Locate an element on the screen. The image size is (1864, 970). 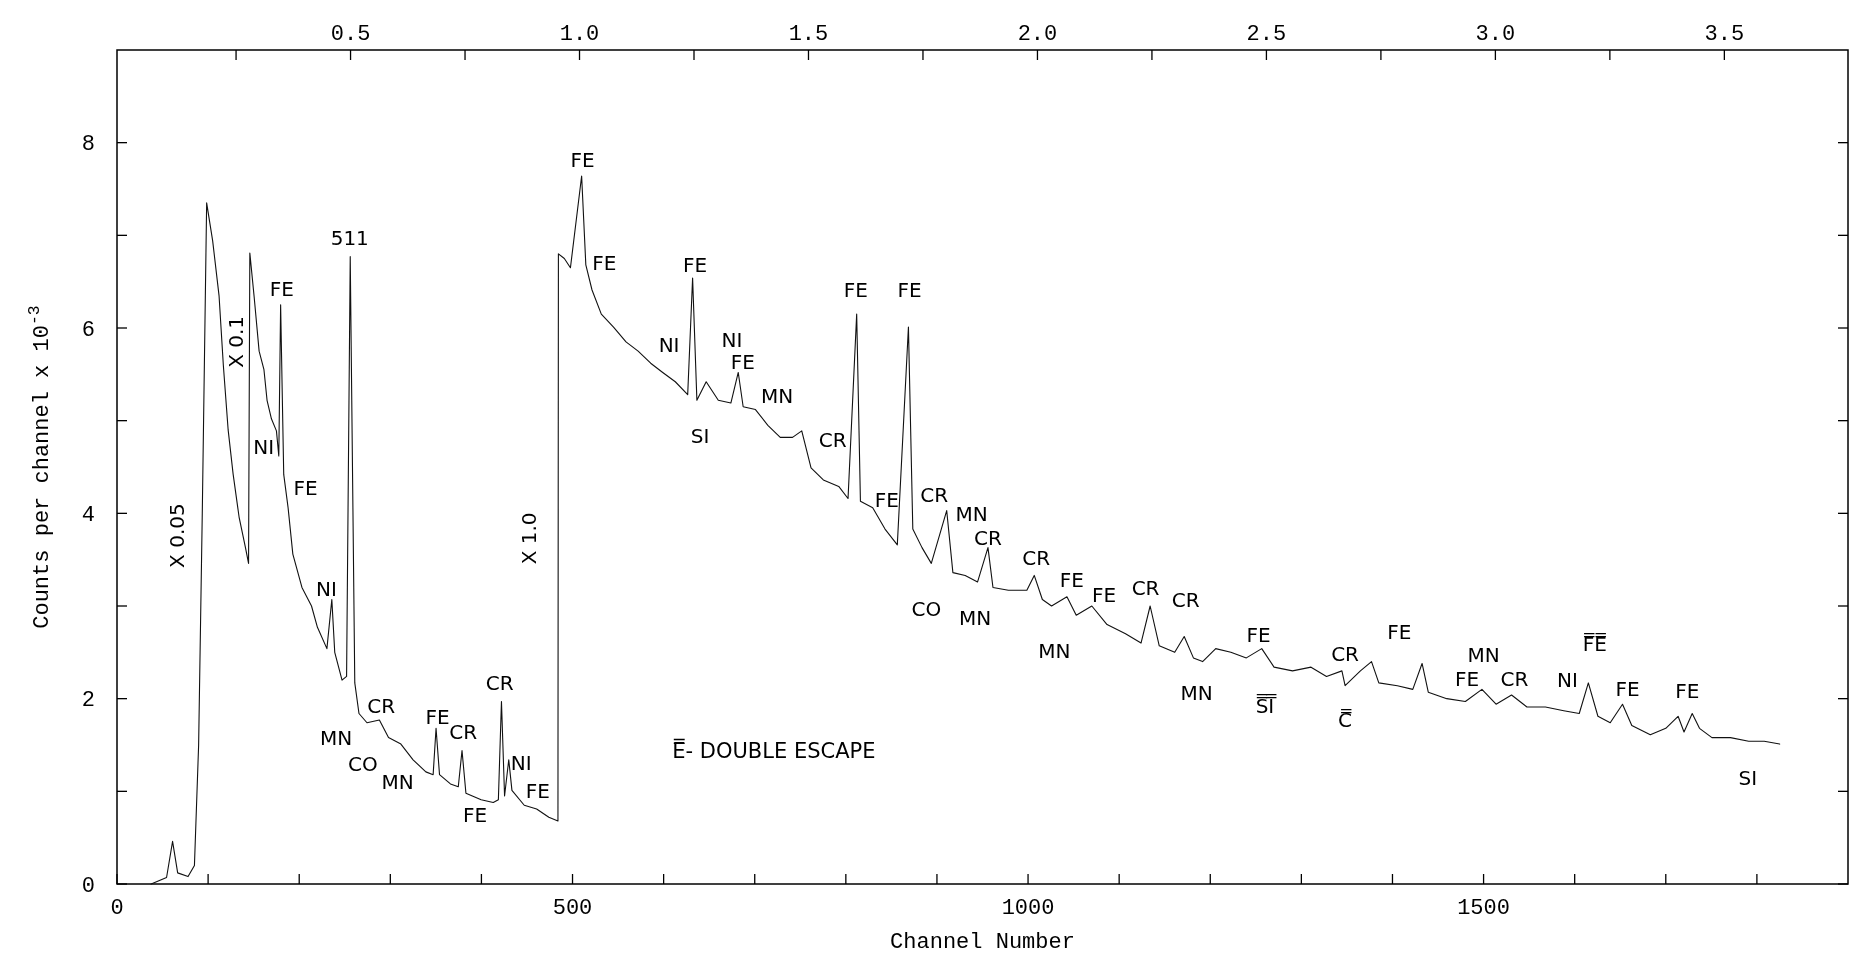
annotation: X 1.0 is located at coordinates (529, 538).